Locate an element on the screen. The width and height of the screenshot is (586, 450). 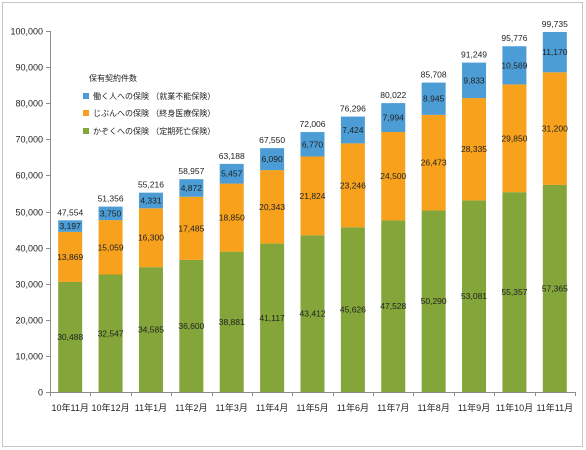
legend-swatch-hataraku is located at coordinates (86, 96).